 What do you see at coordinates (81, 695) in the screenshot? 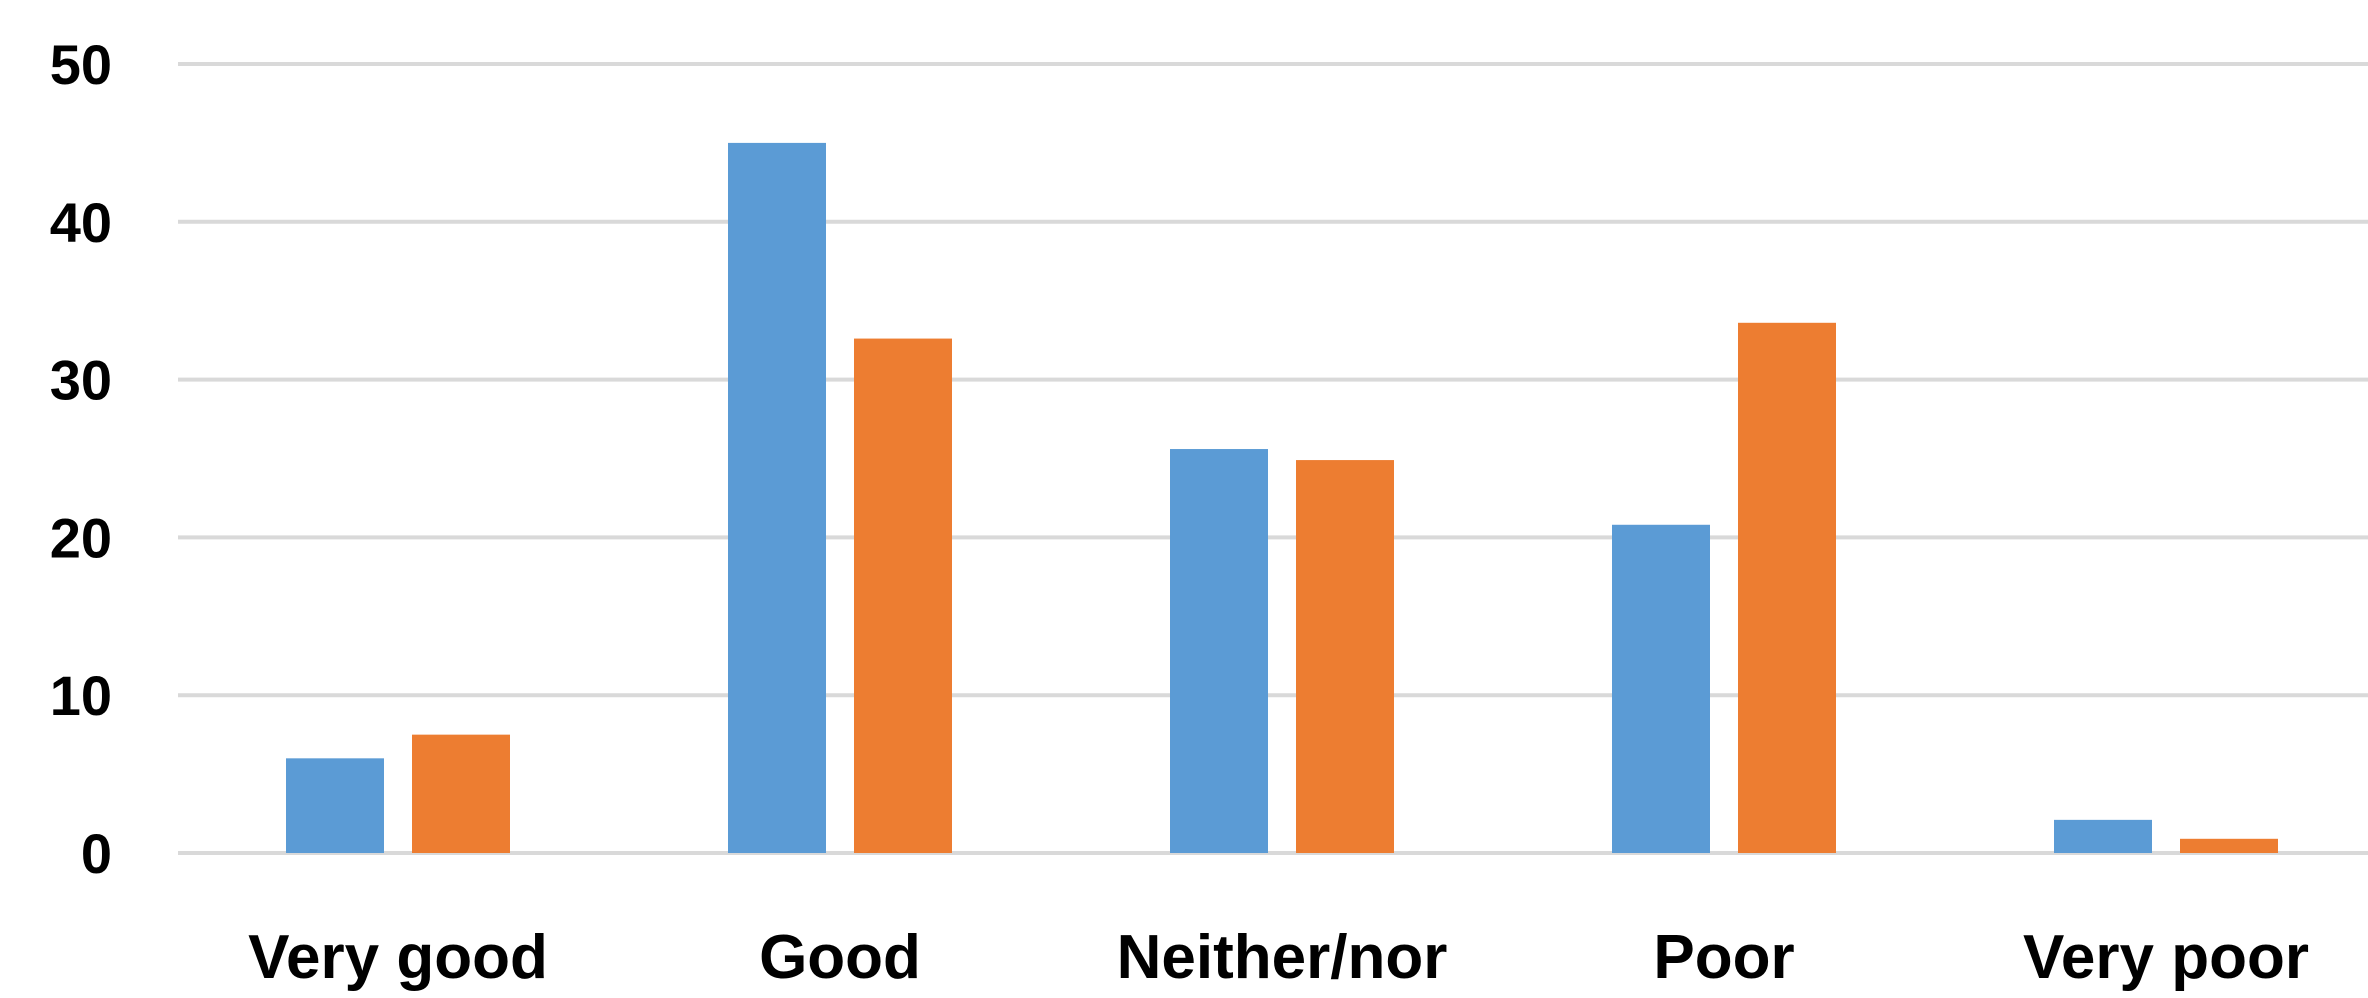
I see `y-tick-label-10: 10` at bounding box center [81, 695].